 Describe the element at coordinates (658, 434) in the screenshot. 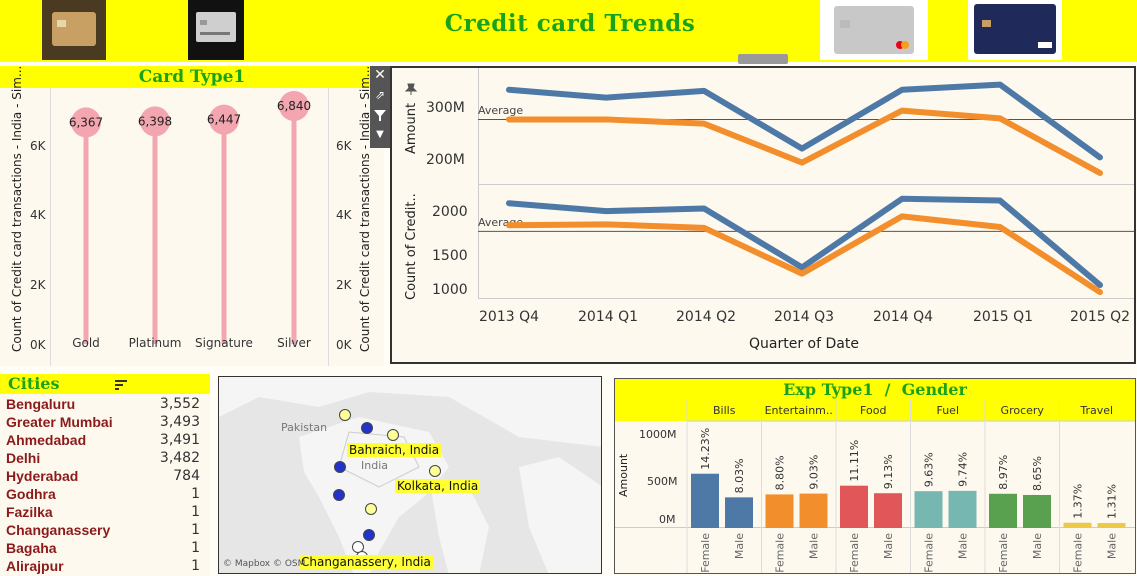

I see `exp-y-tick: 1000M` at that location.